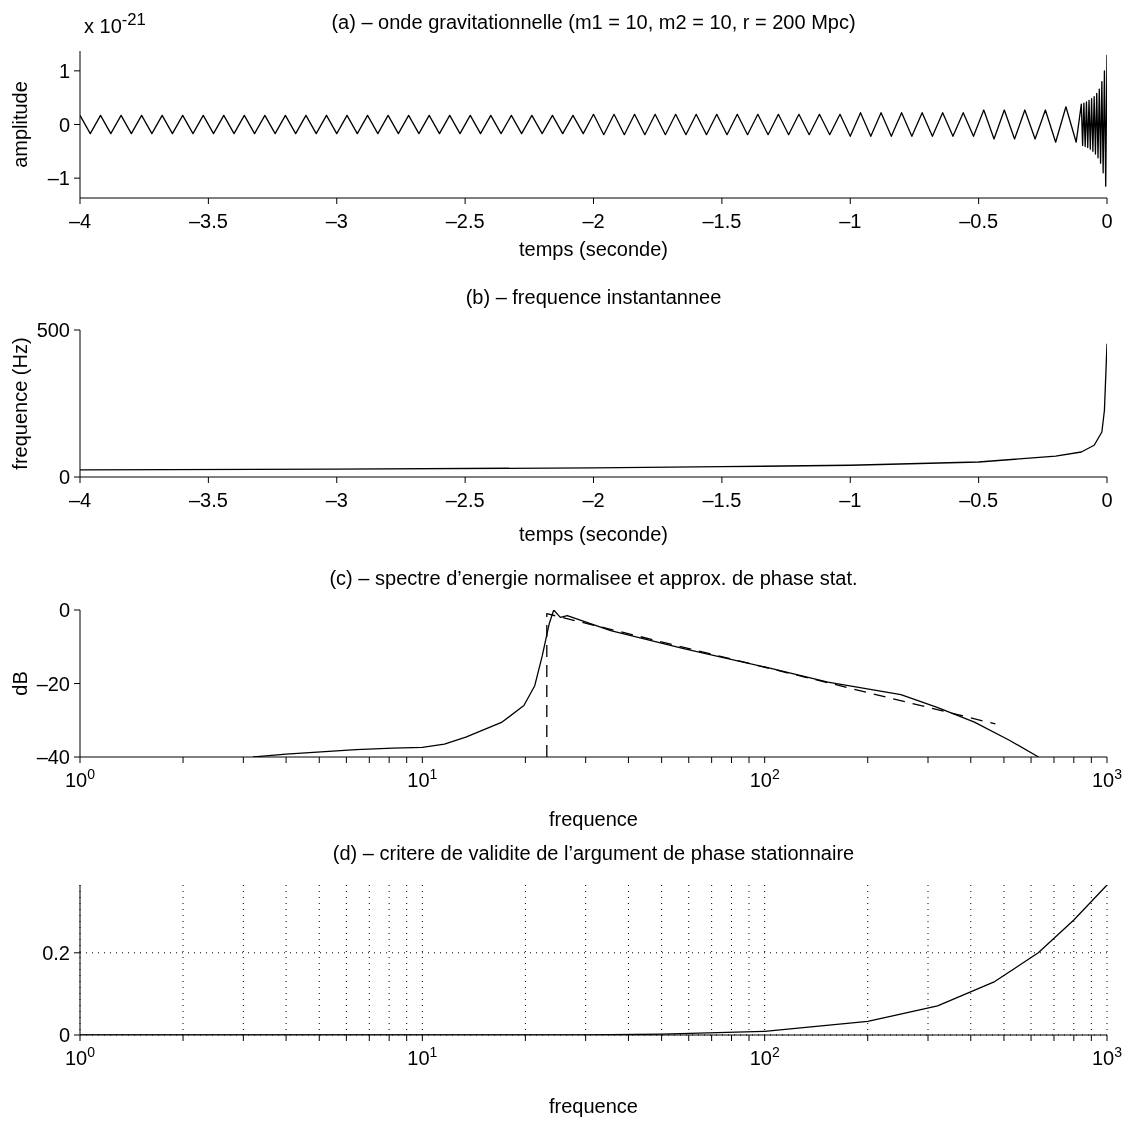 The image size is (1135, 1127). Describe the element at coordinates (53, 757) in the screenshot. I see `y-tick-label: –40` at that location.